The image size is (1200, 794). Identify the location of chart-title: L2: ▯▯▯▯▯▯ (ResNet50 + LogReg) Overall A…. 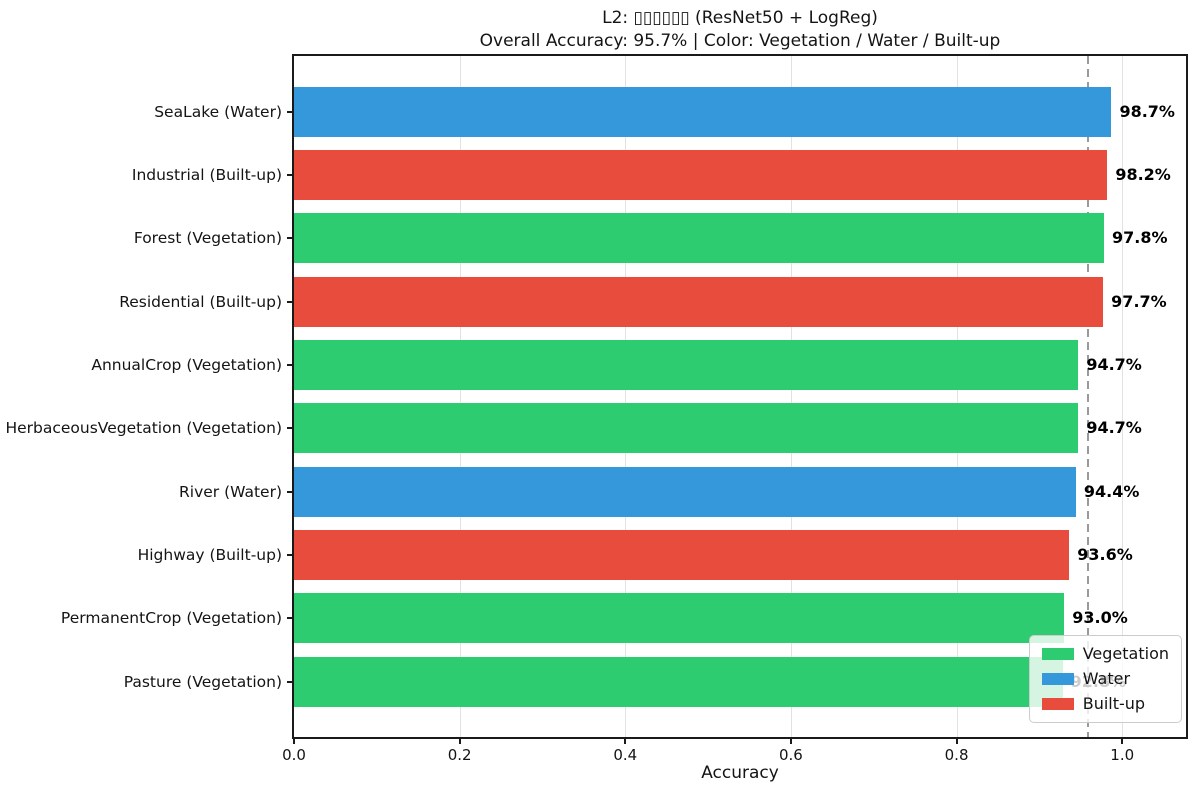
(740, 30).